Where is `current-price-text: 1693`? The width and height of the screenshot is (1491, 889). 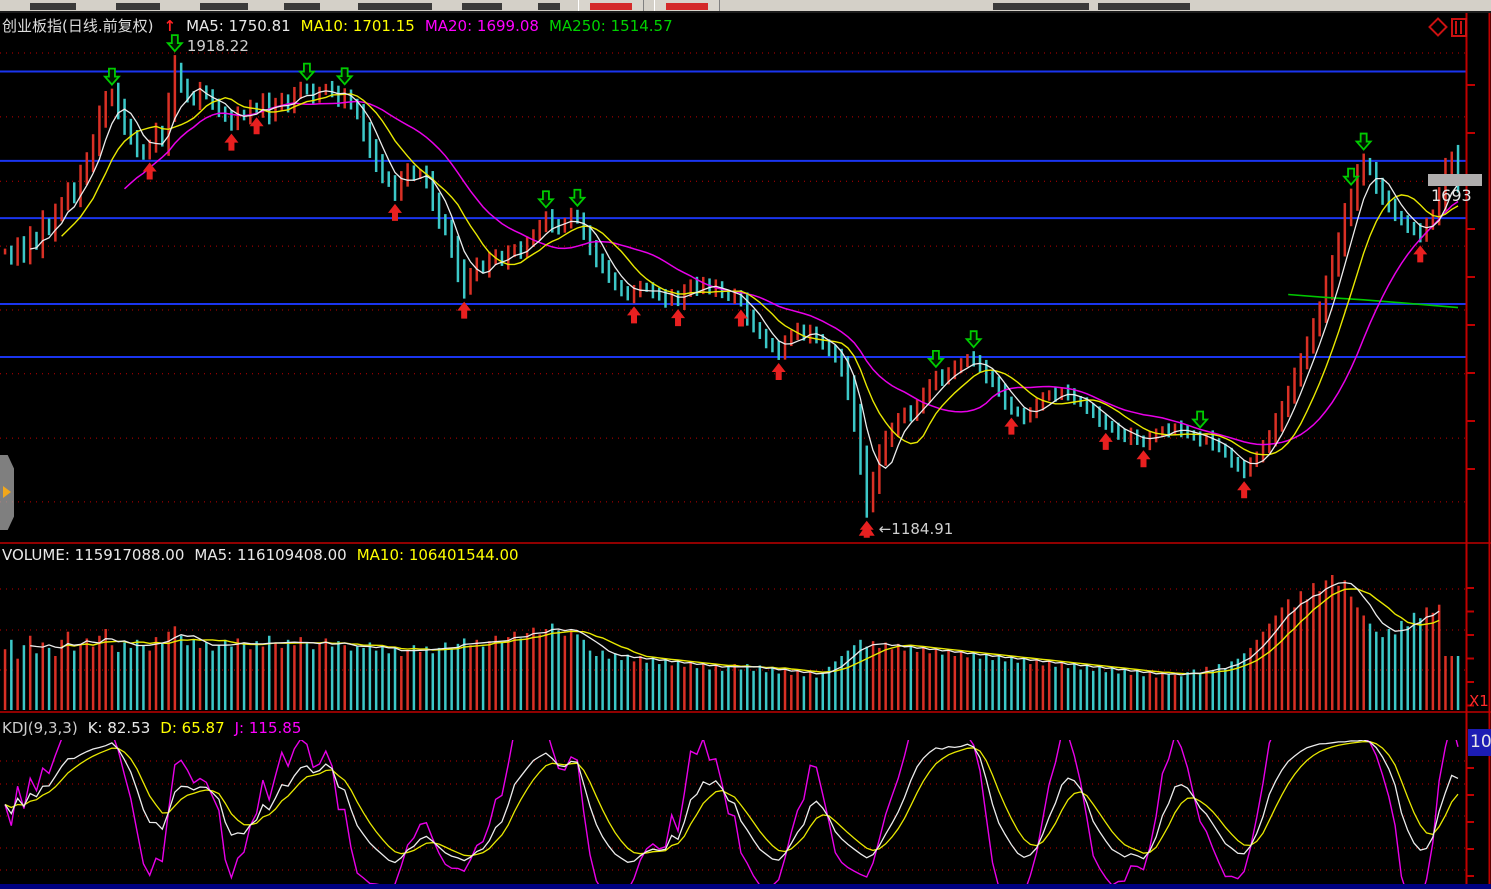
current-price-text: 1693 is located at coordinates (1451, 195).